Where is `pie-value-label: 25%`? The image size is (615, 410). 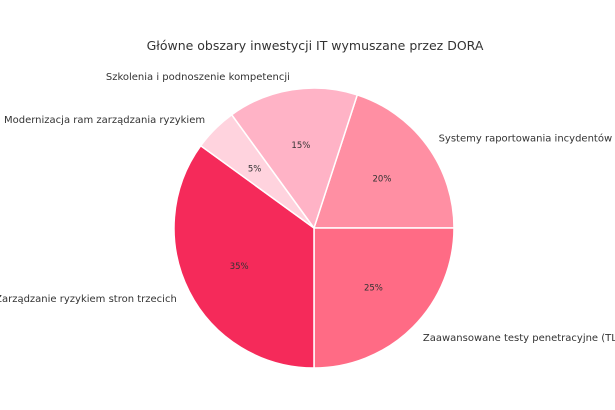
pie-value-label: 25% is located at coordinates (373, 288).